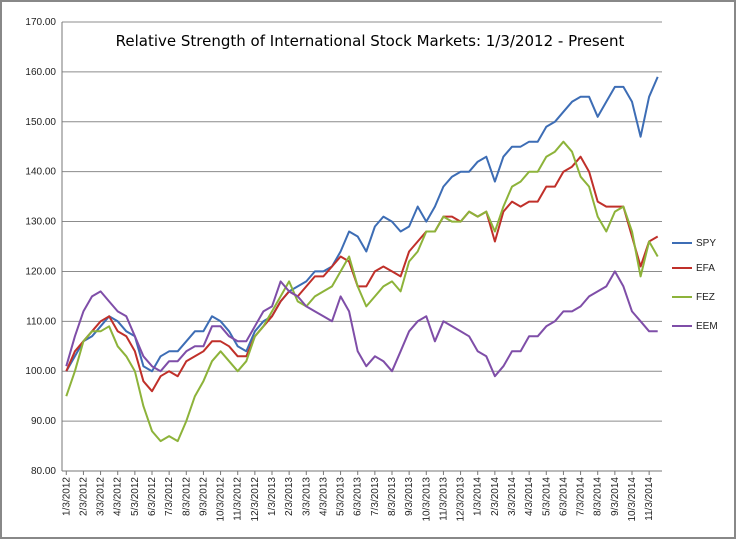 The width and height of the screenshot is (736, 539). What do you see at coordinates (495, 496) in the screenshot?
I see `x-tick-label: 2/3/2014` at bounding box center [495, 496].